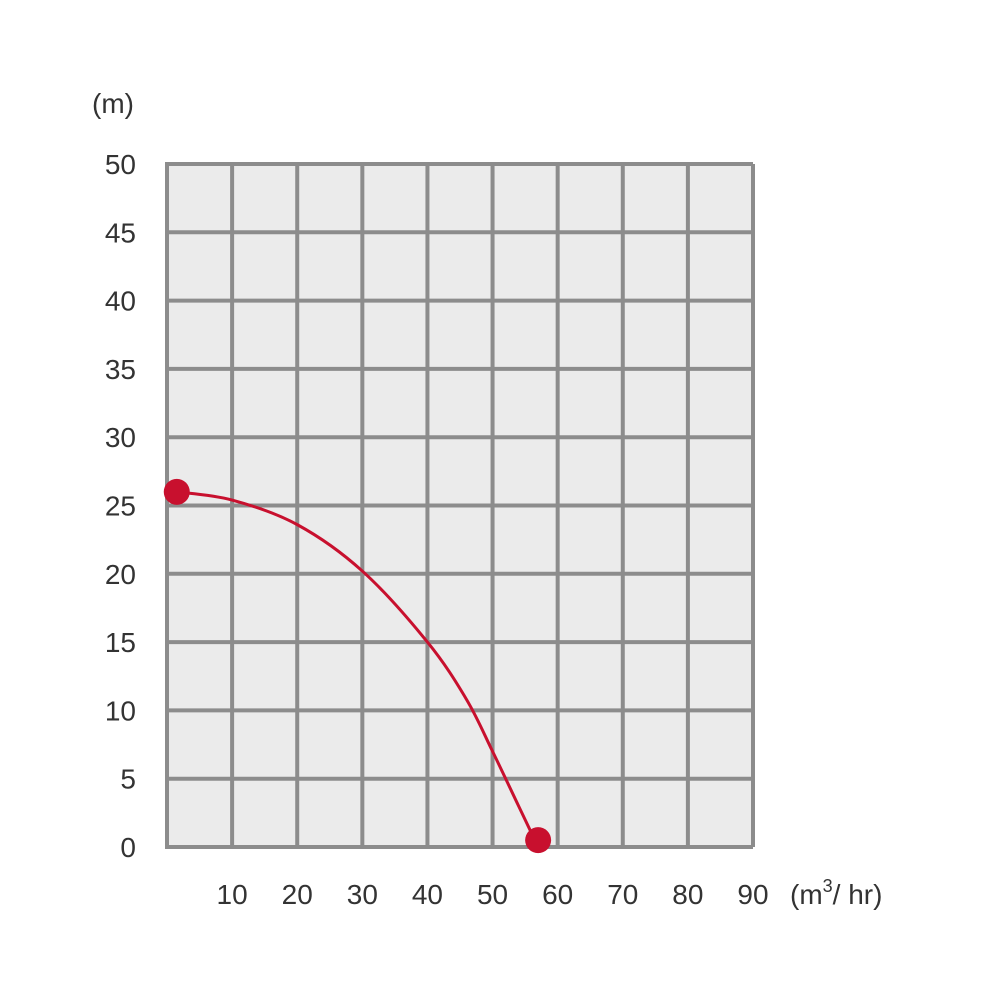 The height and width of the screenshot is (1000, 1000). Describe the element at coordinates (828, 886) in the screenshot. I see `x-axis-label-sup: 3` at that location.